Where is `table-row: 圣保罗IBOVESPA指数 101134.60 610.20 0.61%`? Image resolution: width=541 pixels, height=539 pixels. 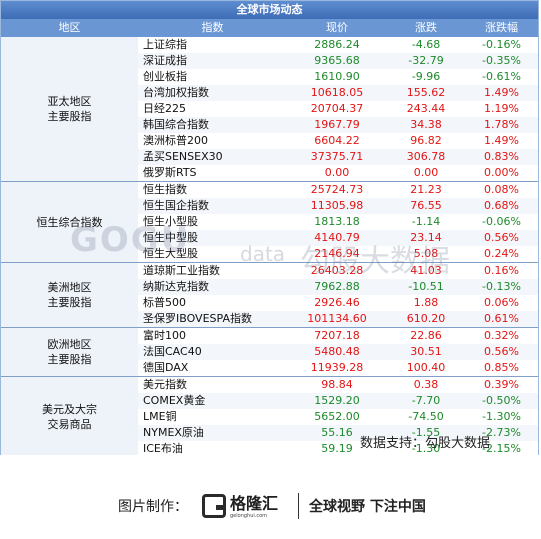
table-row: 圣保罗IBOVESPA指数 101134.60 610.20 0.61% is located at coordinates (338, 319).